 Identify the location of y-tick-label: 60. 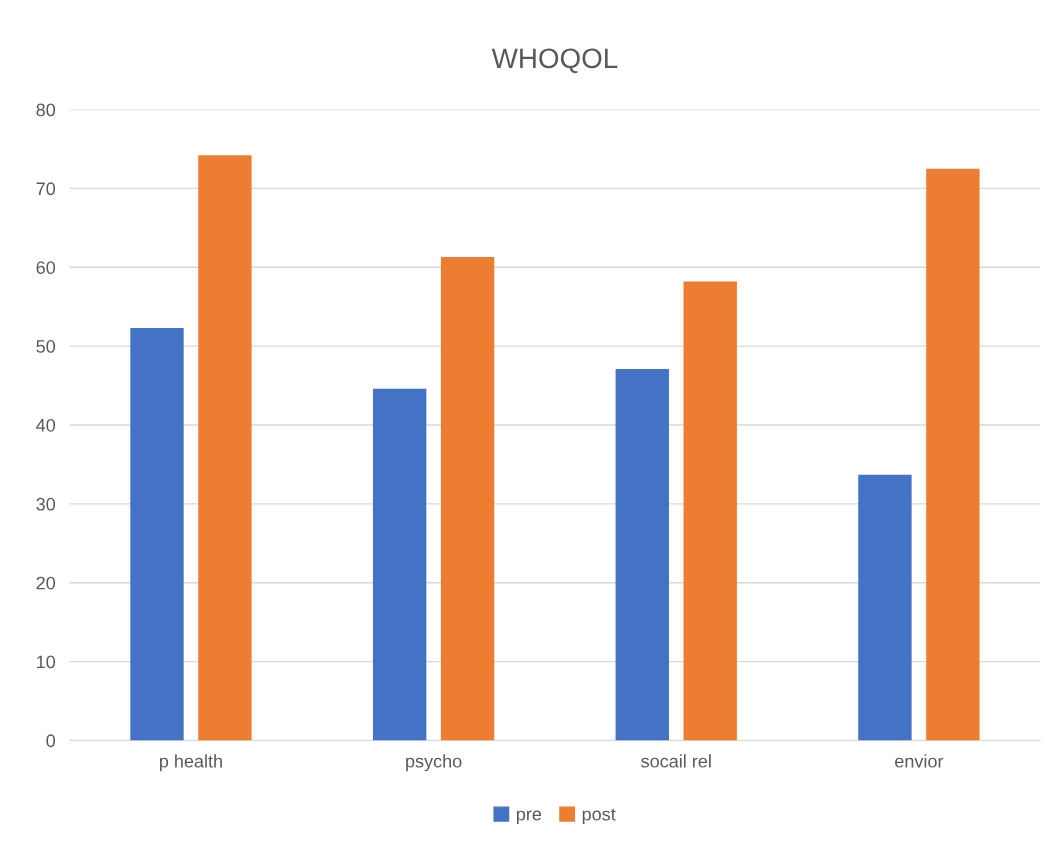
(46, 268).